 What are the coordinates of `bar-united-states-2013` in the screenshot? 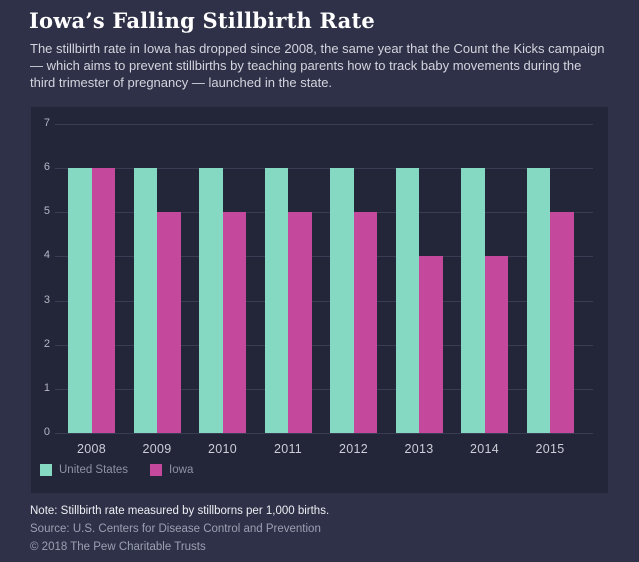 It's located at (407, 300).